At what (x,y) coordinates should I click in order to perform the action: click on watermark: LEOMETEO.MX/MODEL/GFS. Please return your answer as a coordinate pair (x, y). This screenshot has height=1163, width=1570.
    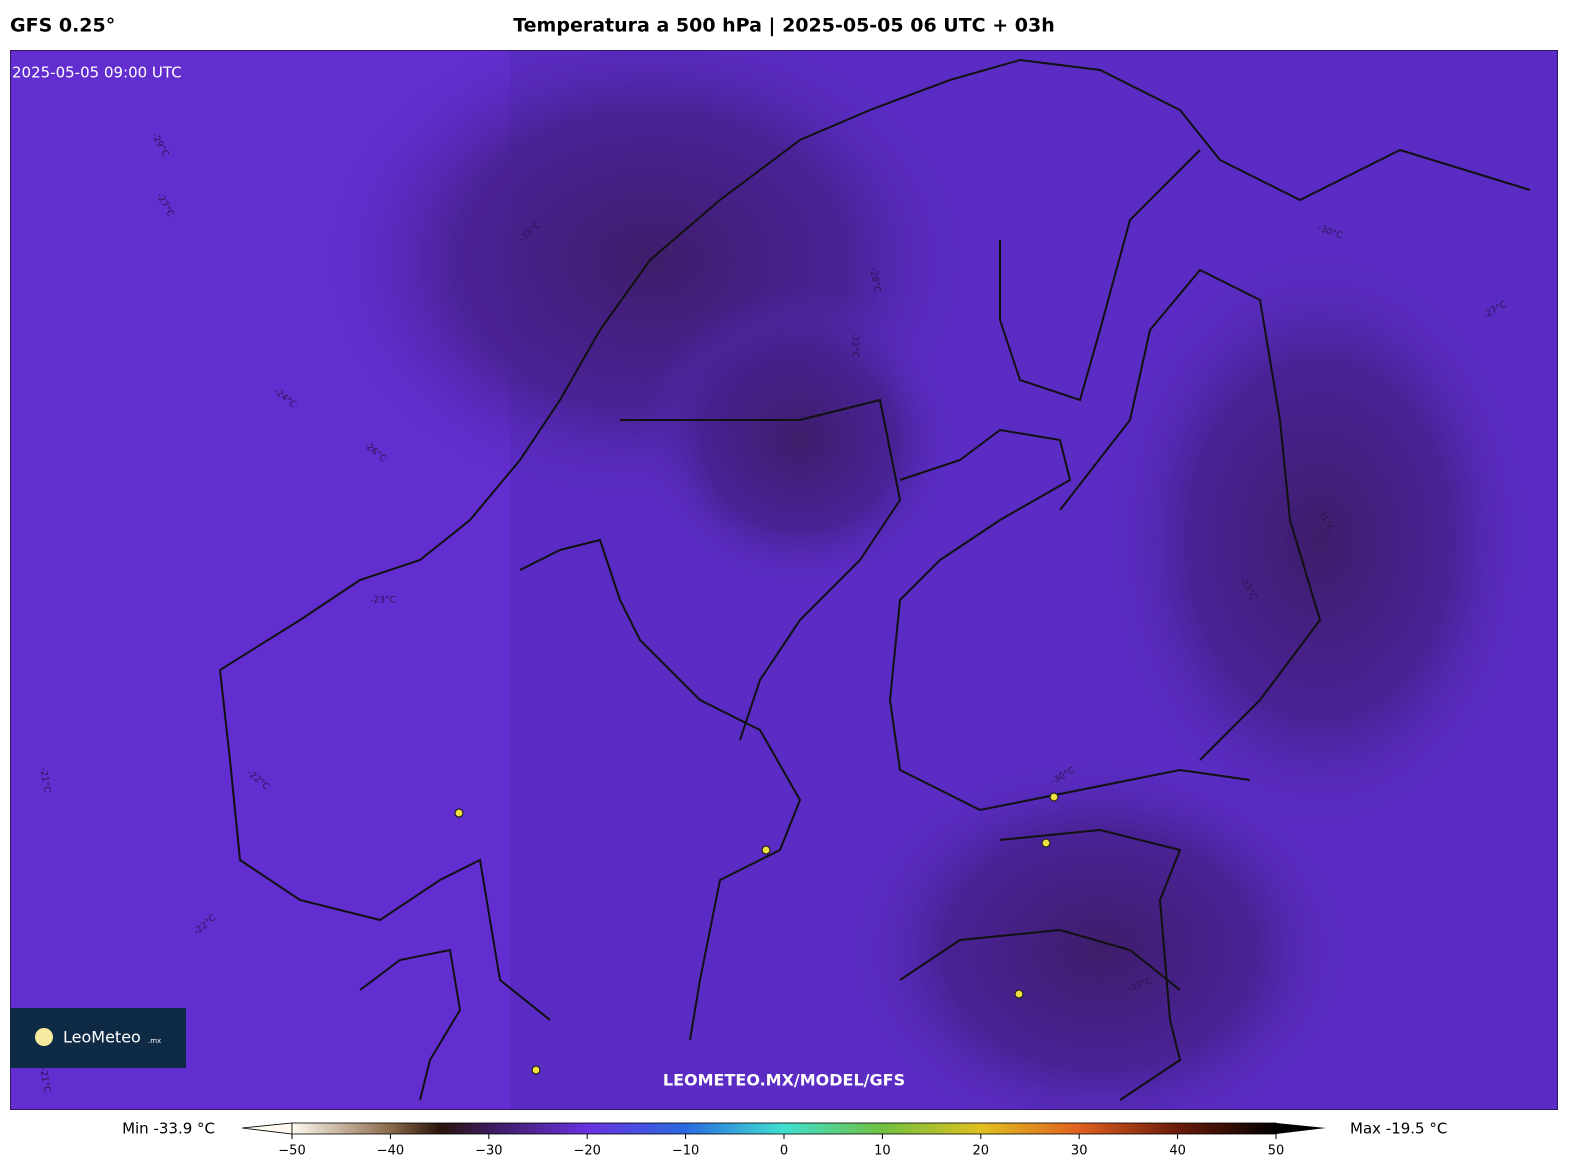
    Looking at the image, I should click on (784, 1080).